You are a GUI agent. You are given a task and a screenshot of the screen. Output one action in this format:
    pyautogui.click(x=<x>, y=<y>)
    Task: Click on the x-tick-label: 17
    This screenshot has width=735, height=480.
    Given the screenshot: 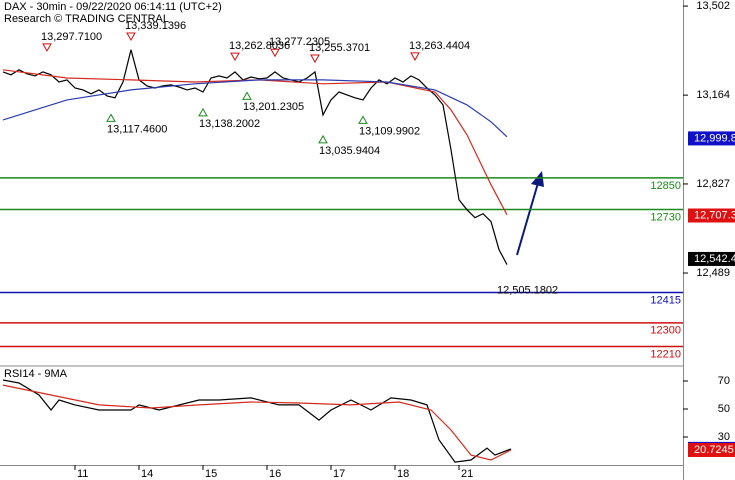 What is the action you would take?
    pyautogui.click(x=339, y=474)
    